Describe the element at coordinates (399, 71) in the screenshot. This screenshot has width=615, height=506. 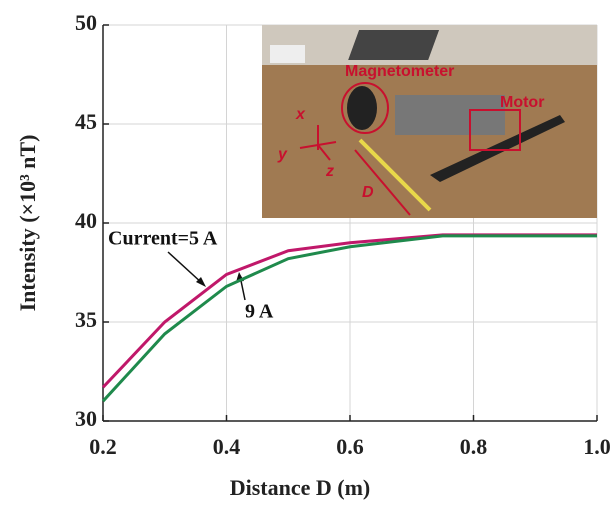
I see `inset-label: Magnetometer` at that location.